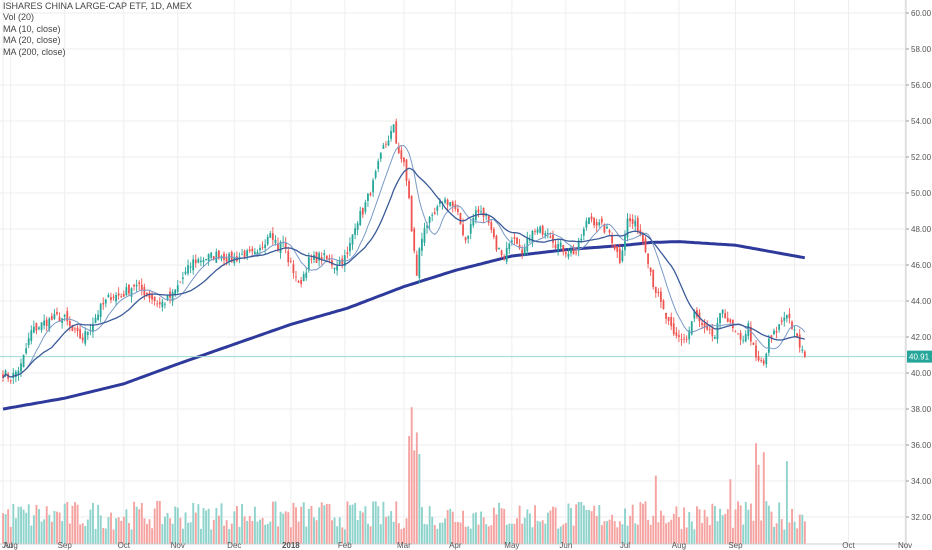  What do you see at coordinates (32, 40) in the screenshot?
I see `legend-ma20: MA (20, close)` at bounding box center [32, 40].